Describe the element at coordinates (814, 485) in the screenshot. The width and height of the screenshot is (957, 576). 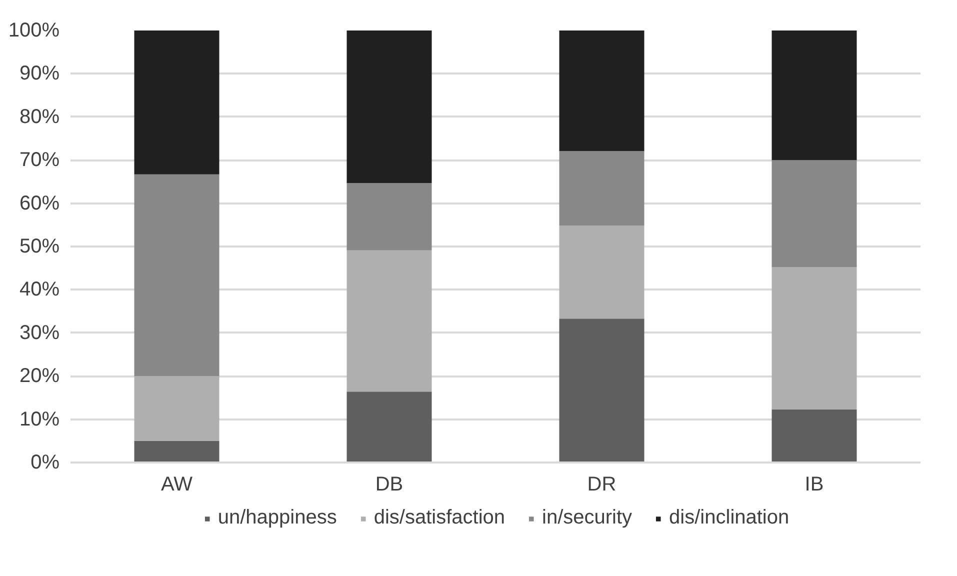
I see `x-tick-label: IB` at that location.